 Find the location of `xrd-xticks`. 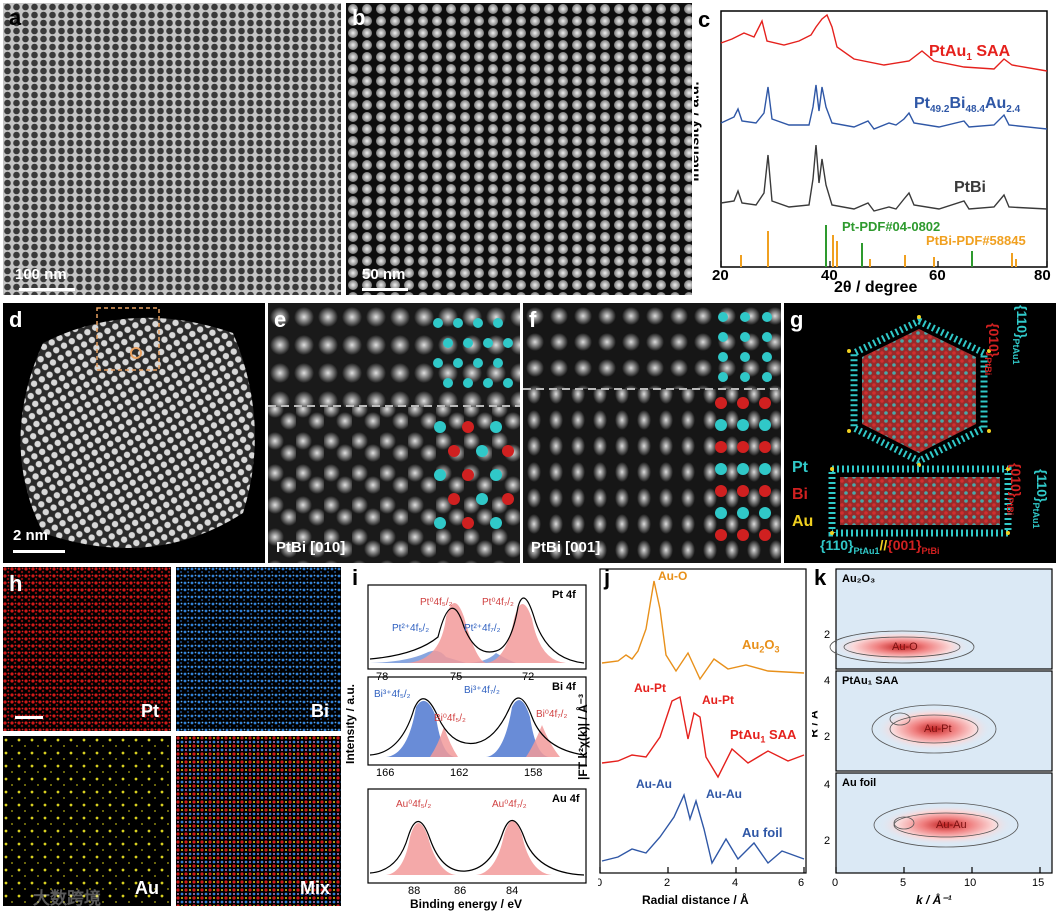

xrd-xticks is located at coordinates (884, 264).